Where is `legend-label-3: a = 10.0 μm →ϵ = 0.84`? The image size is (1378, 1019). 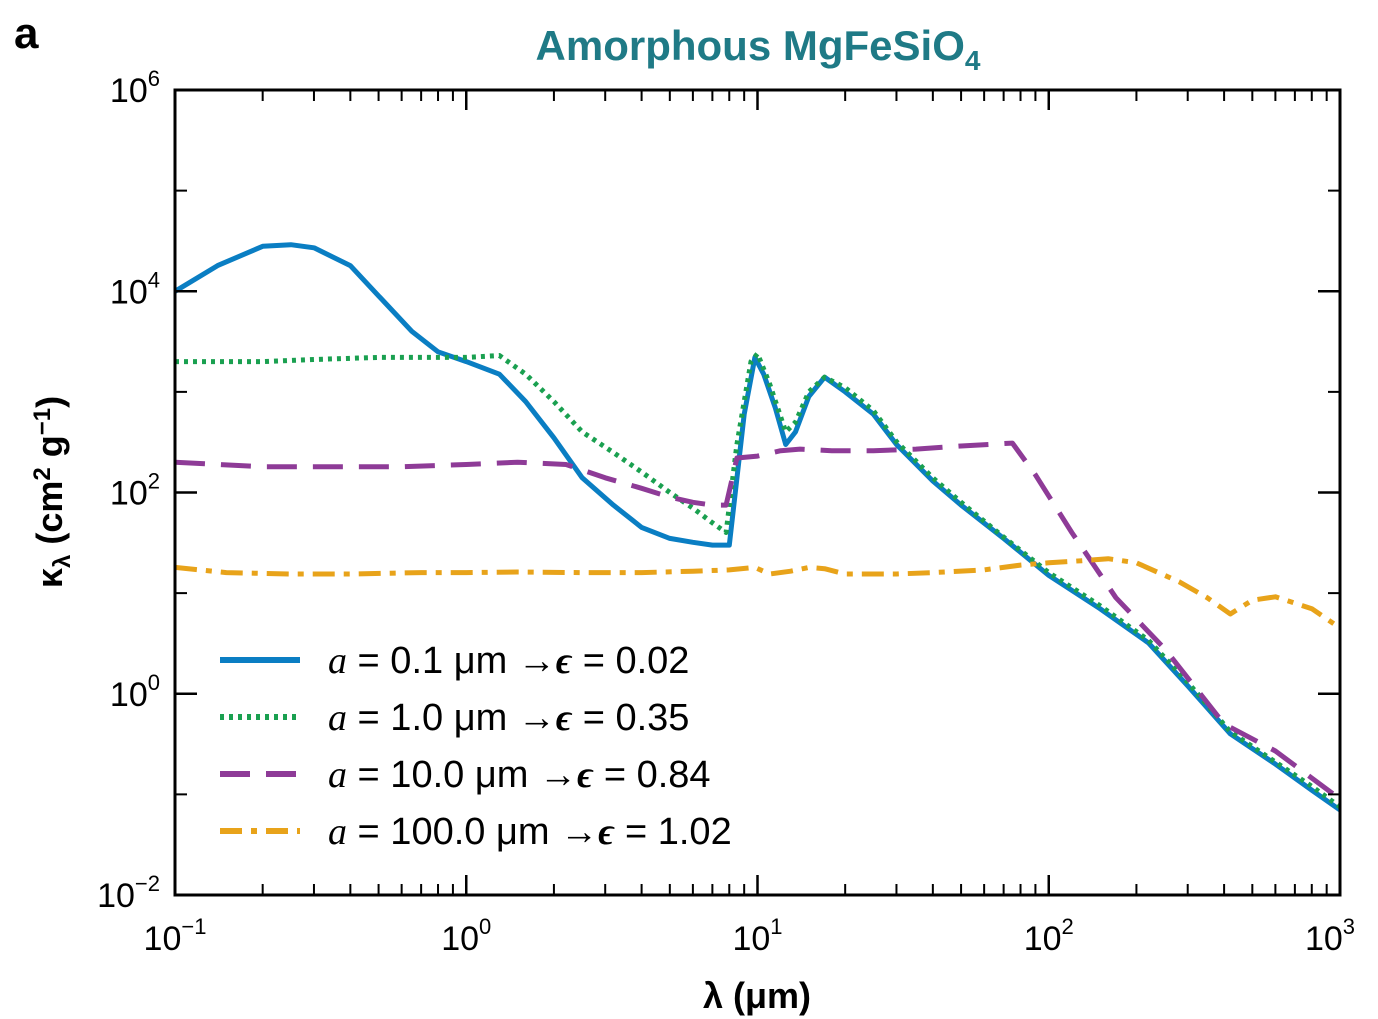 legend-label-3: a = 10.0 μm →ϵ = 0.84 is located at coordinates (519, 775).